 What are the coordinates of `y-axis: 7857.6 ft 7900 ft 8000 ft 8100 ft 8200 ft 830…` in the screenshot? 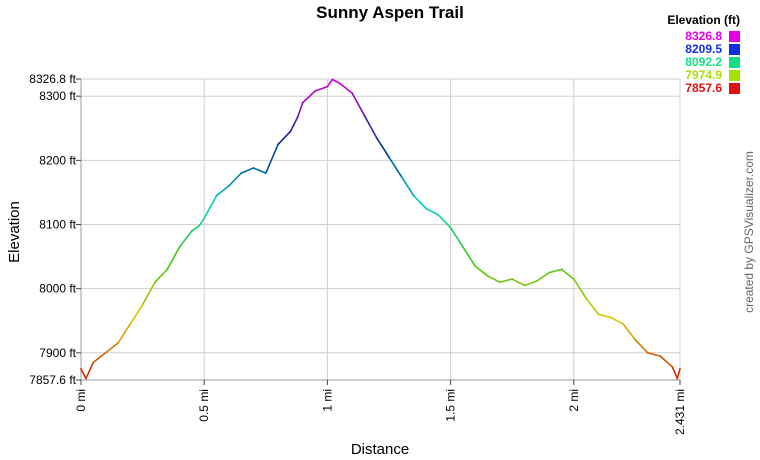 It's located at (55, 229).